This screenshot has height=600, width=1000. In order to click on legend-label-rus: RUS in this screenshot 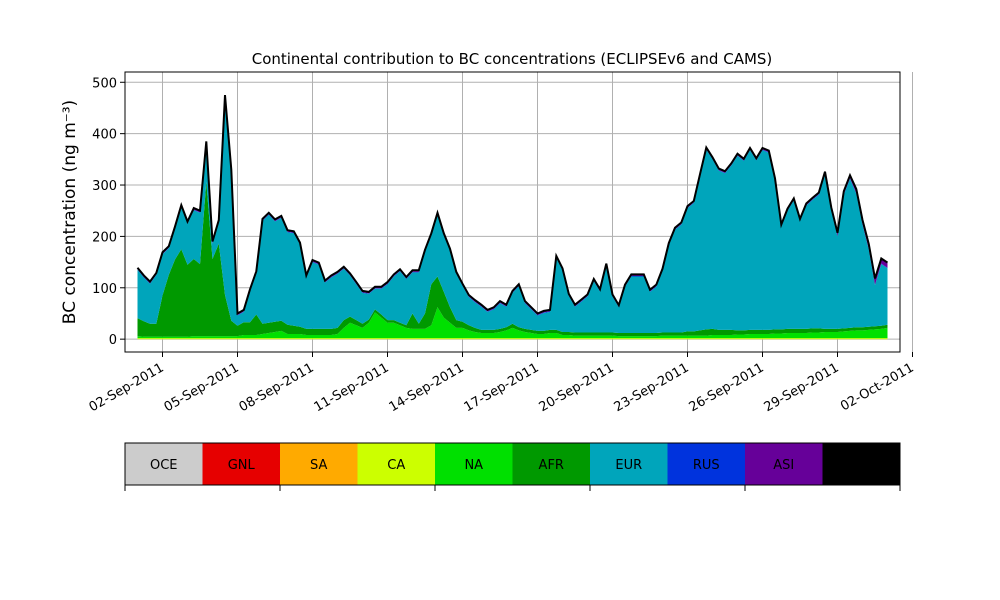, I will do `click(706, 465)`.